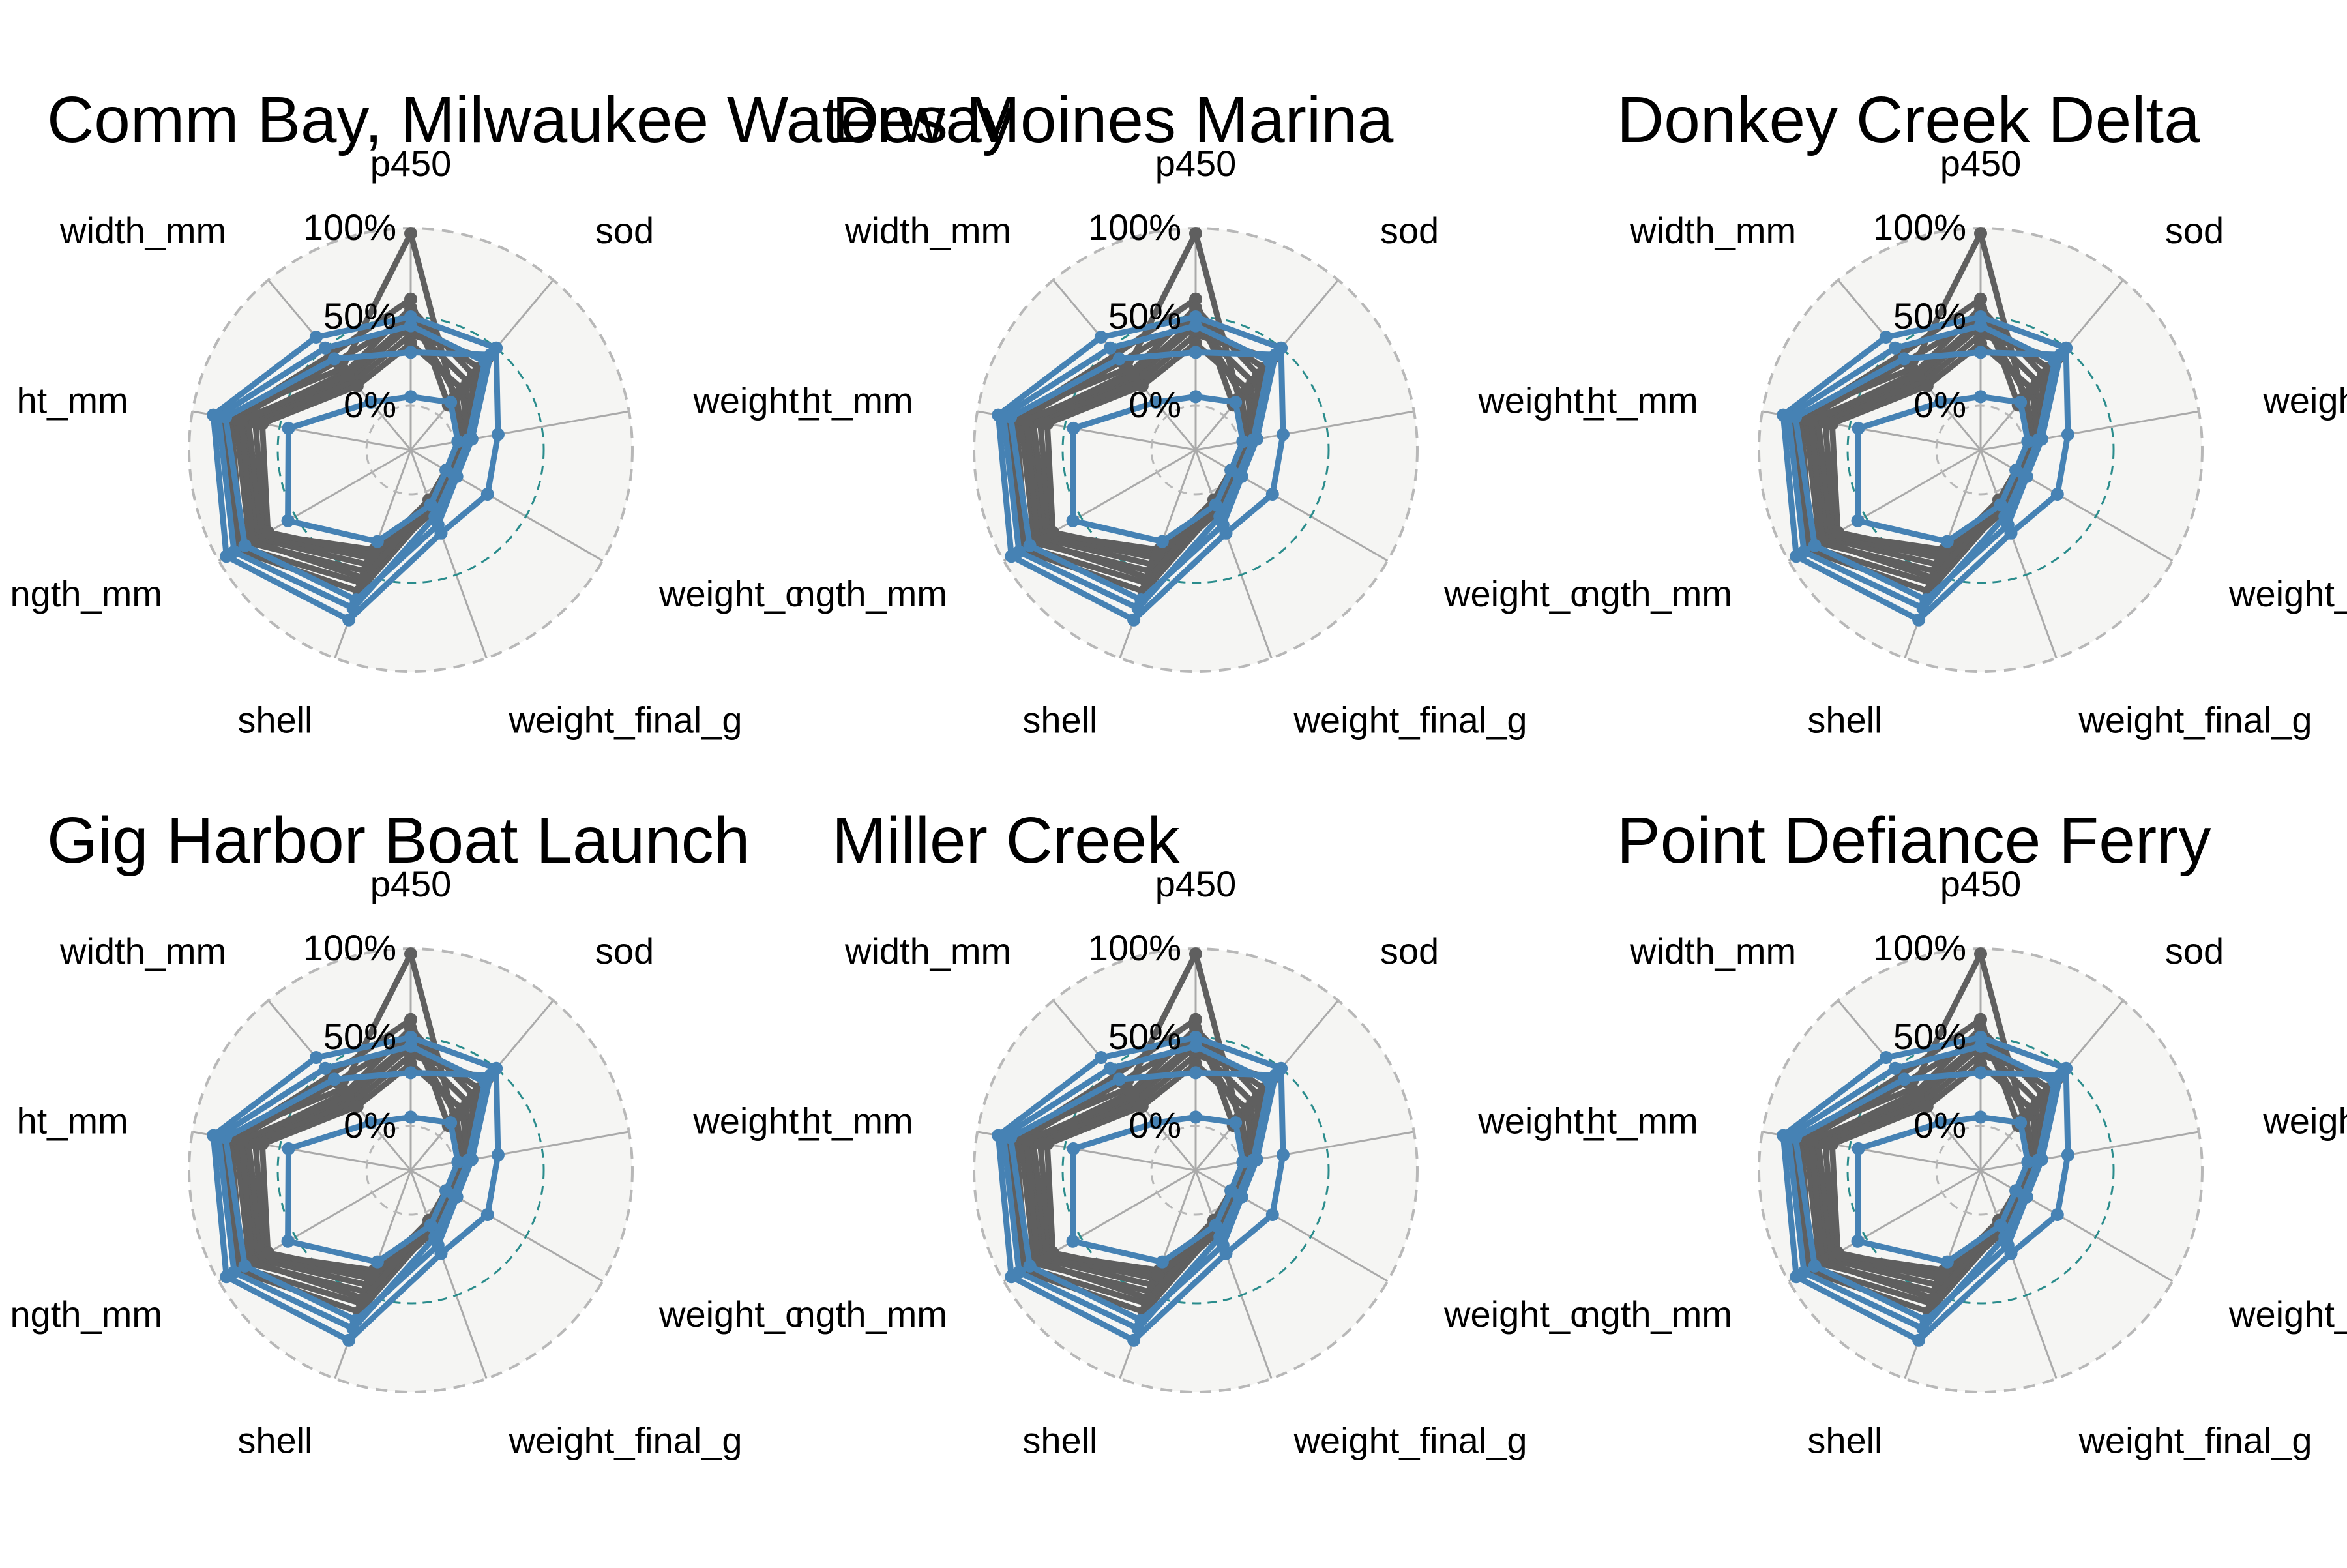 This screenshot has height=1568, width=2347. I want to click on axis-label: sod, so click(624, 951).